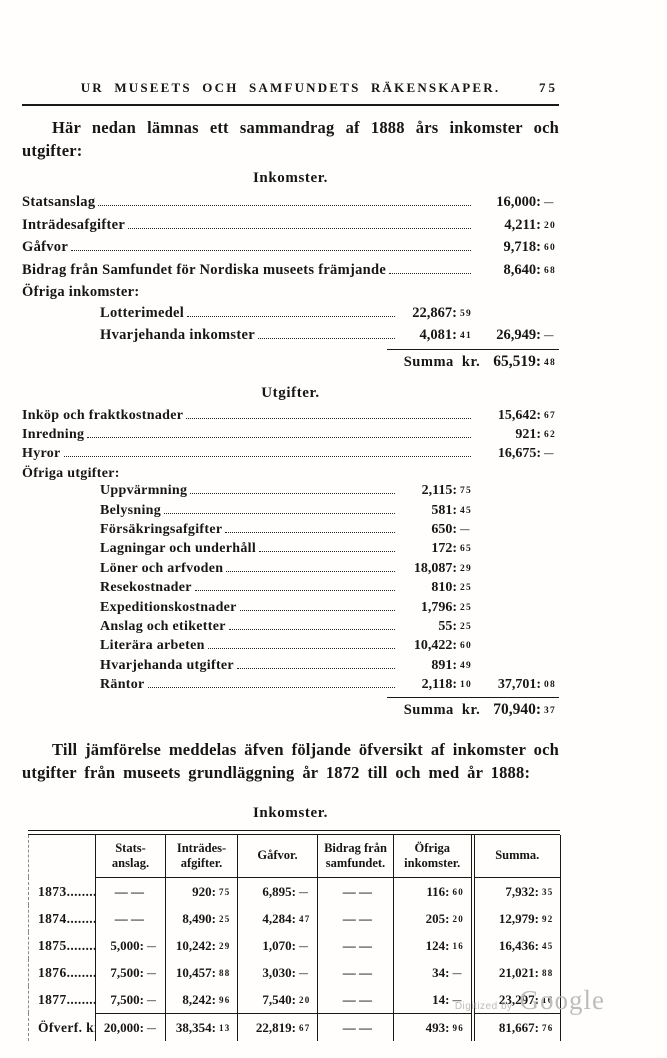  What do you see at coordinates (225, 1027) in the screenshot?
I see `amount-ore: 13` at bounding box center [225, 1027].